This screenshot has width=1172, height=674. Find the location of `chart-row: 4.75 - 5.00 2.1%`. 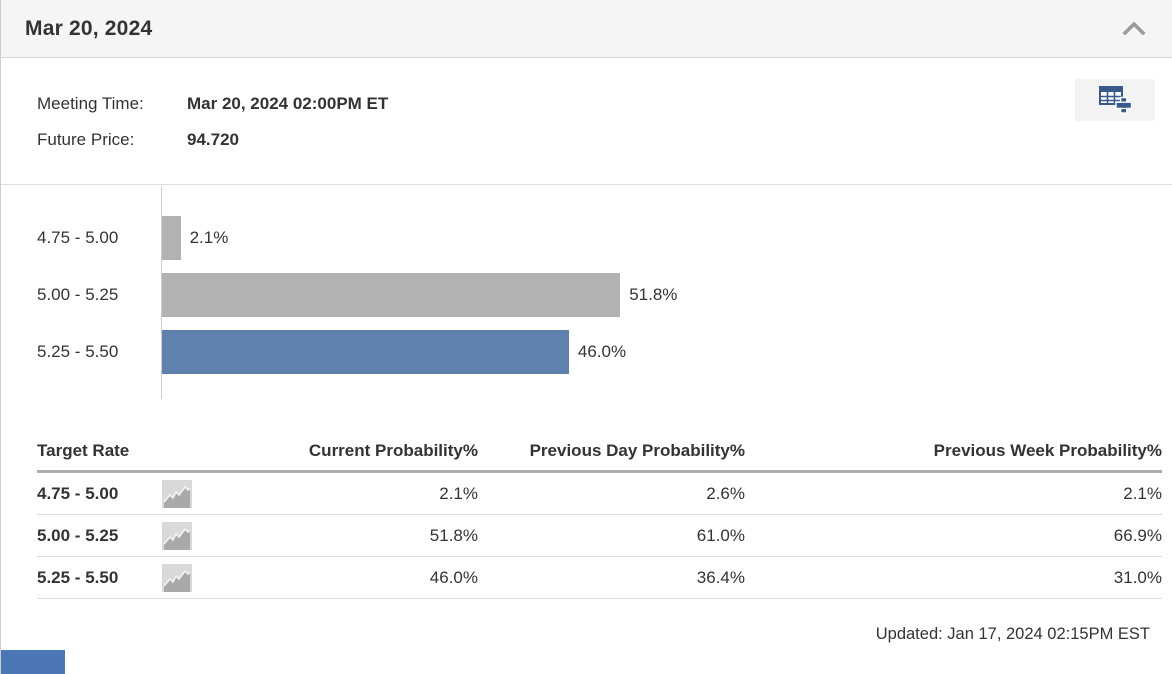

chart-row: 4.75 - 5.00 2.1% is located at coordinates (586, 237).